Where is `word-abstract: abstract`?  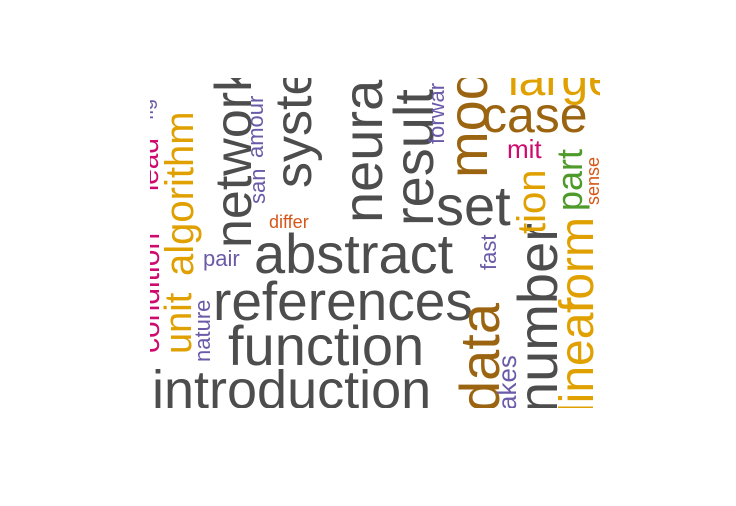 word-abstract: abstract is located at coordinates (354, 253).